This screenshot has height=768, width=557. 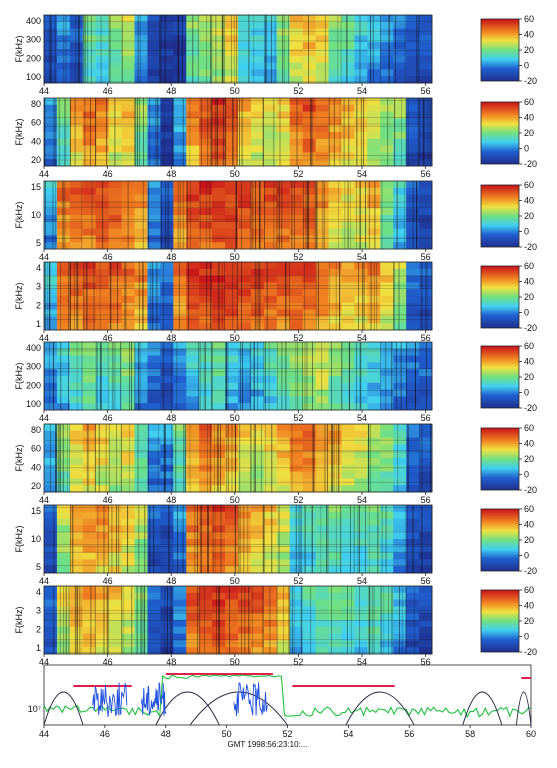 I want to click on x-tick-label: 48, so click(x=171, y=581).